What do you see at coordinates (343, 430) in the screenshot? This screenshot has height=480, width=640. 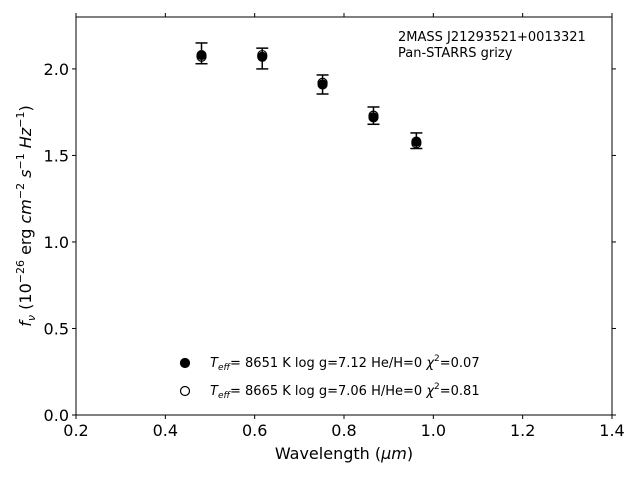 I see `x-tick-label: 0.8` at bounding box center [343, 430].